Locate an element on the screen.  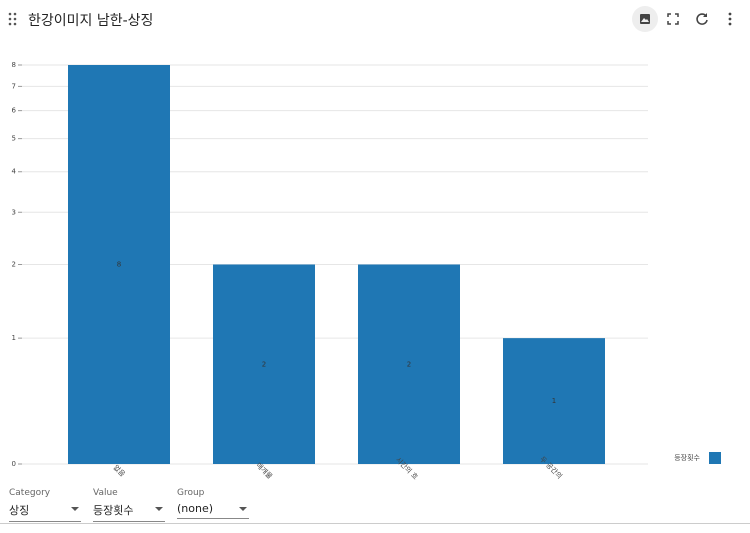
y-tick-label: 5 is located at coordinates (14, 139).